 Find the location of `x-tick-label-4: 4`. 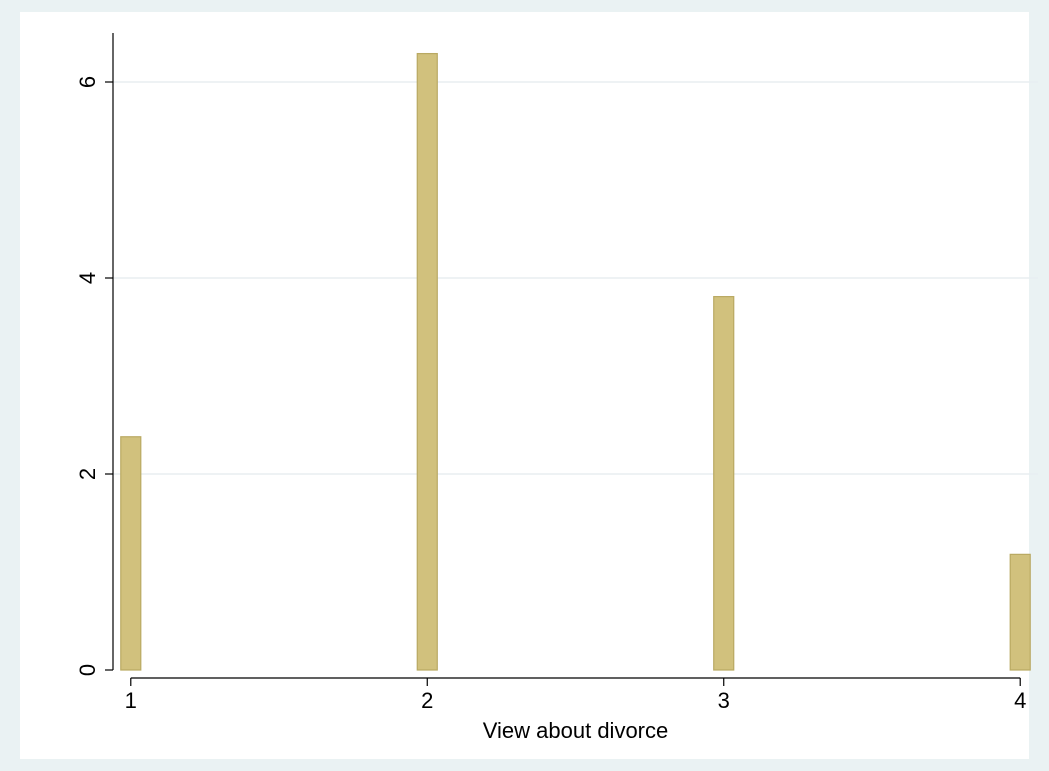

x-tick-label-4: 4 is located at coordinates (1020, 700).